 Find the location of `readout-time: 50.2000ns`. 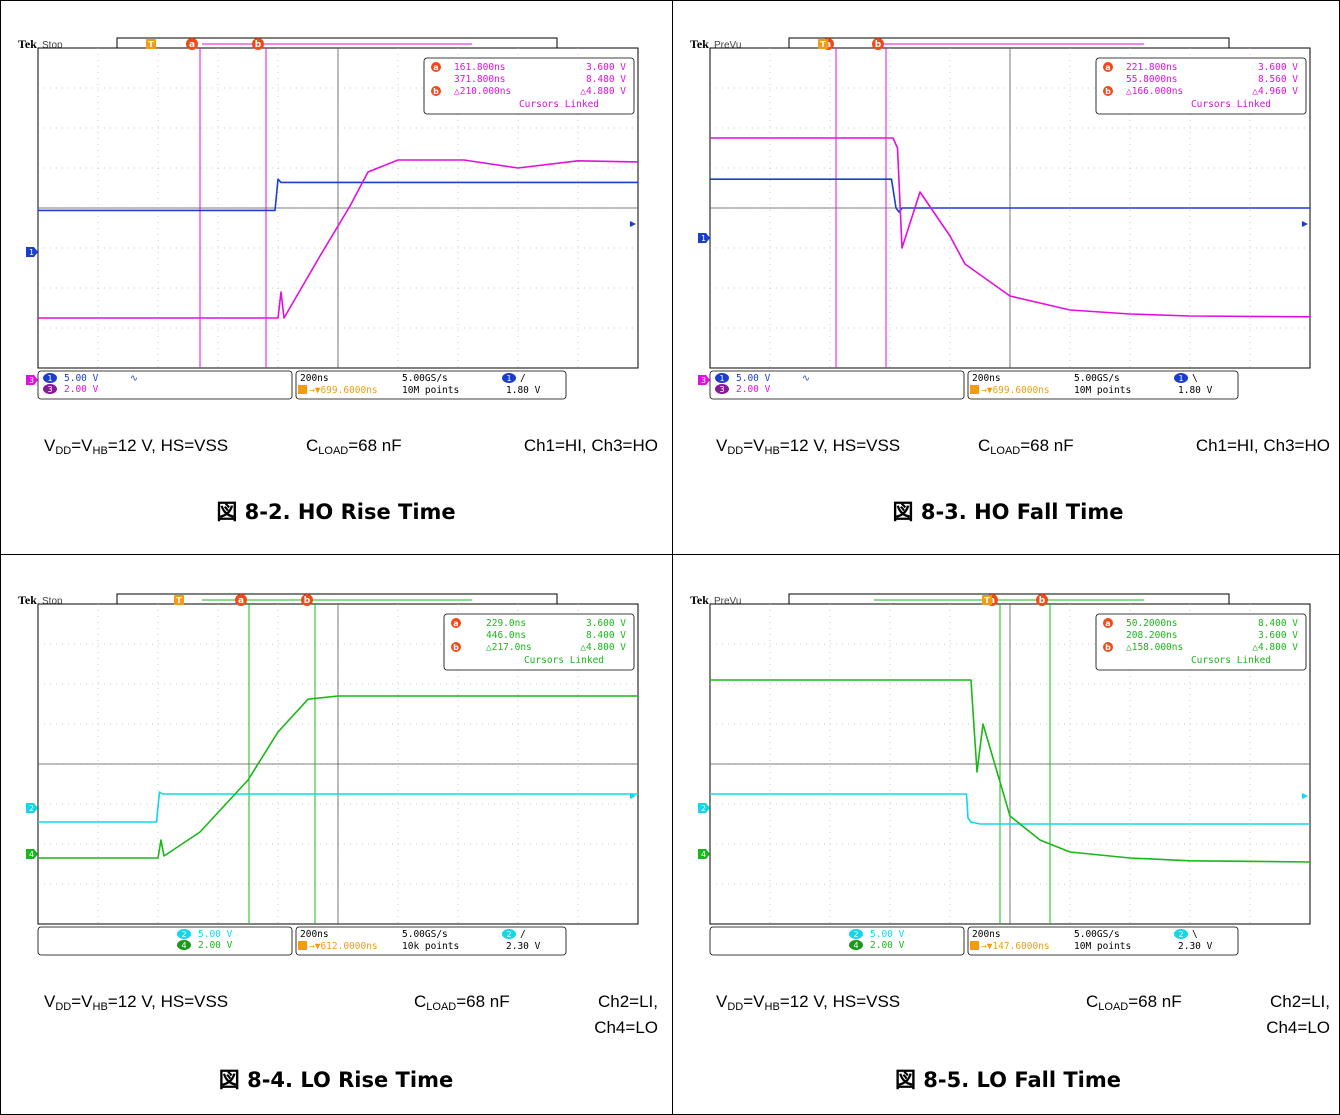

readout-time: 50.2000ns is located at coordinates (1151, 623).